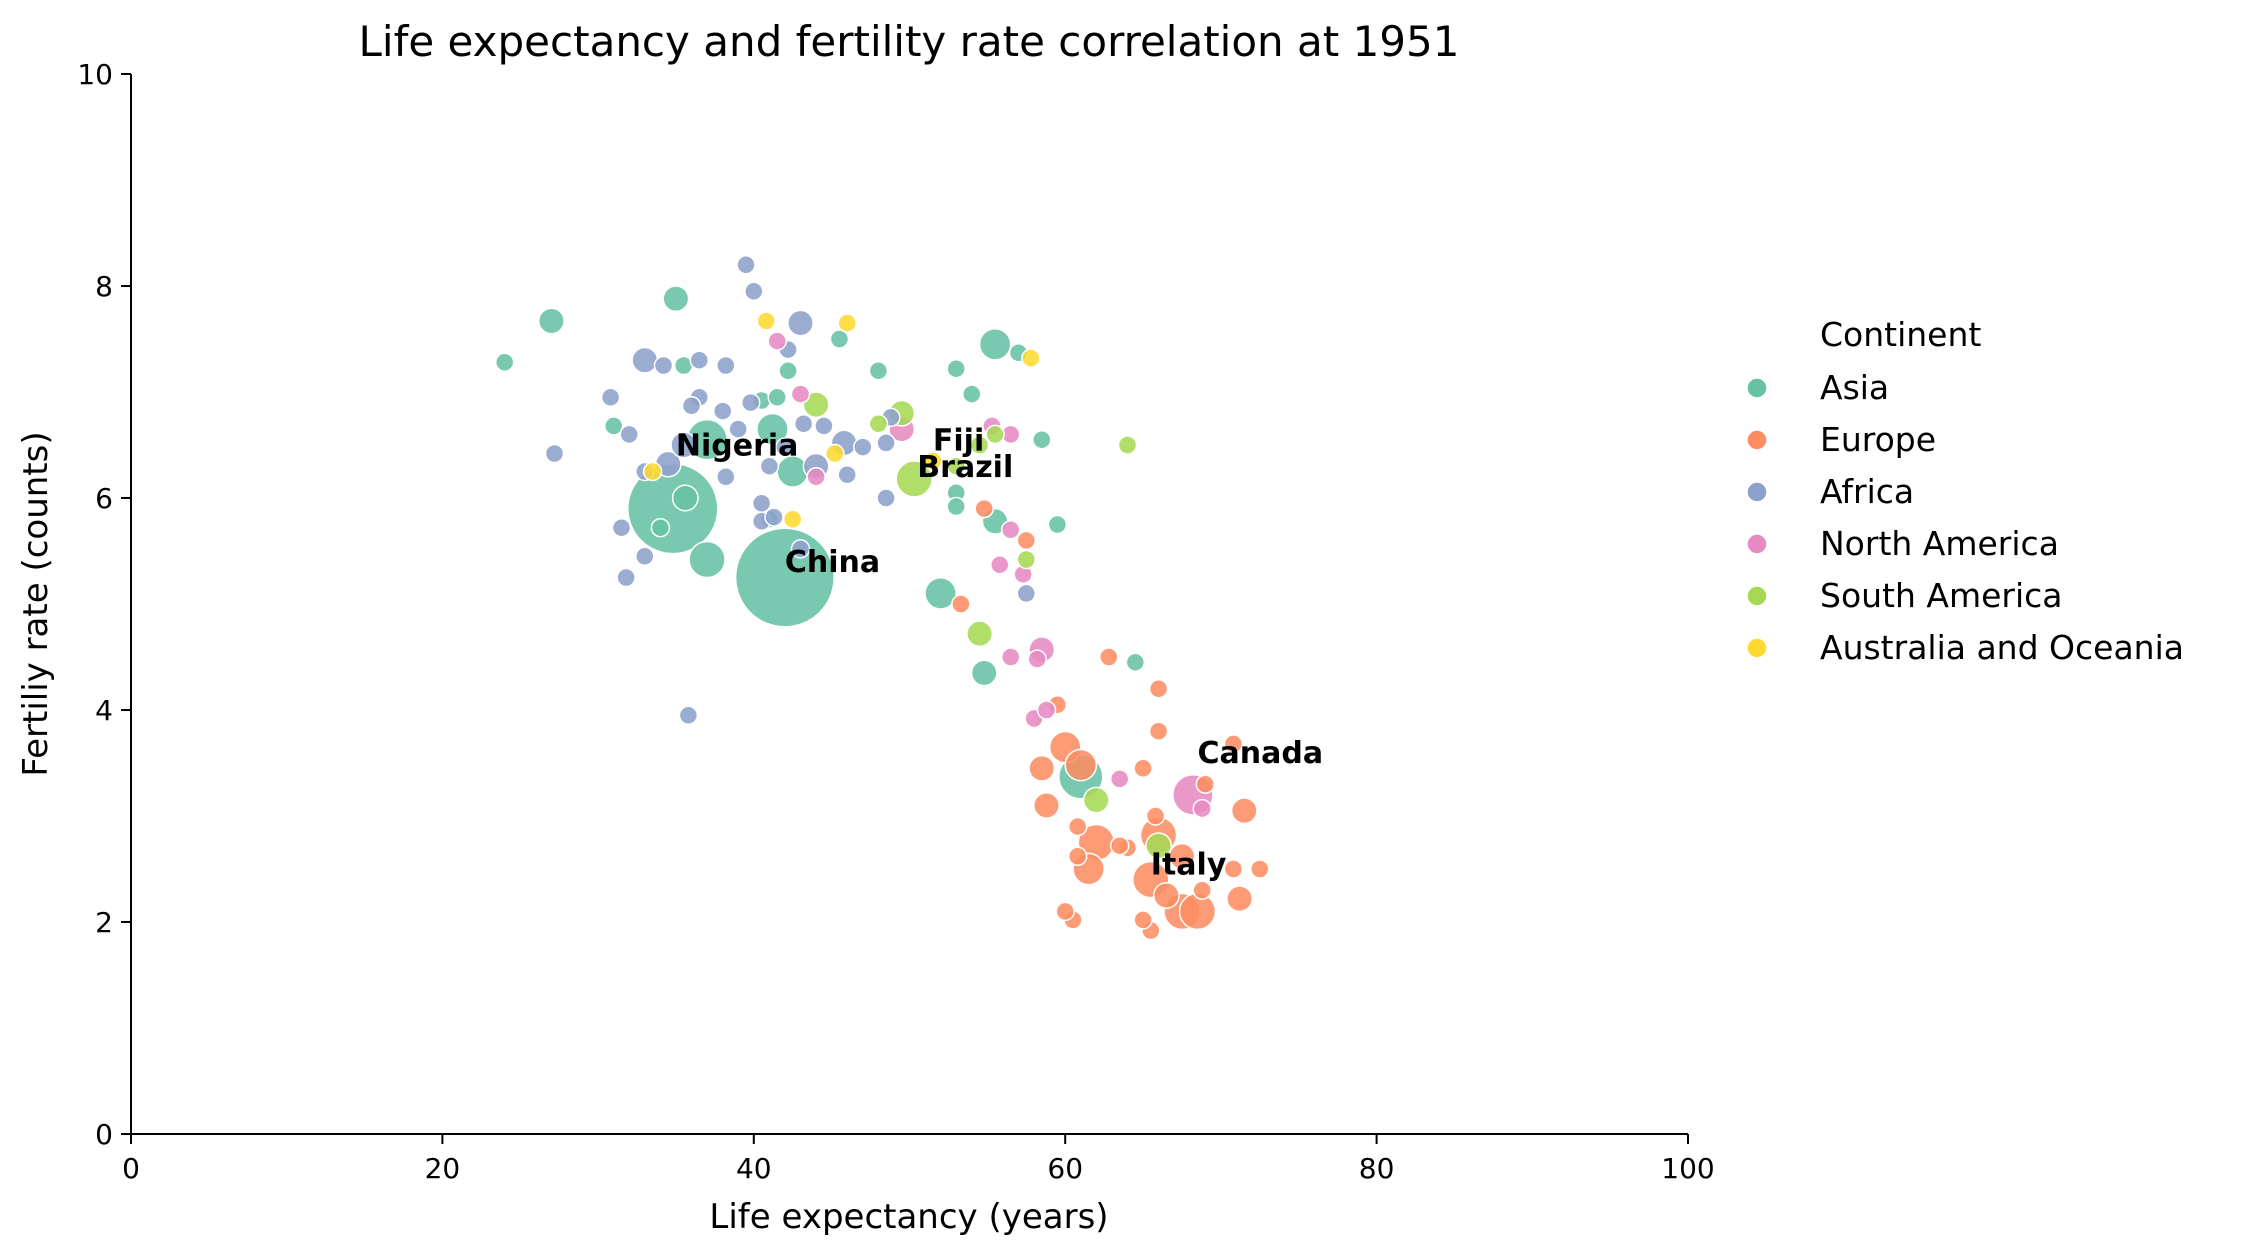 The width and height of the screenshot is (2246, 1257). Describe the element at coordinates (104, 604) in the screenshot. I see `y-axis-ticks: 0 2 4 6 8 10` at that location.